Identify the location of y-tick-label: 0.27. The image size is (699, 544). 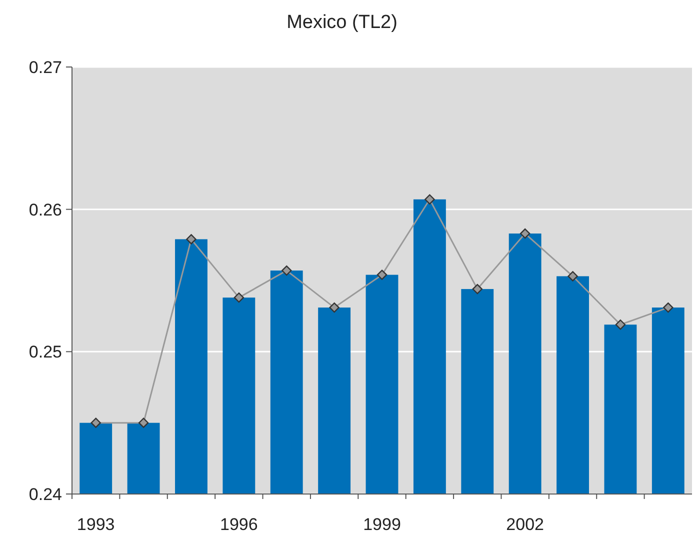
(45, 67).